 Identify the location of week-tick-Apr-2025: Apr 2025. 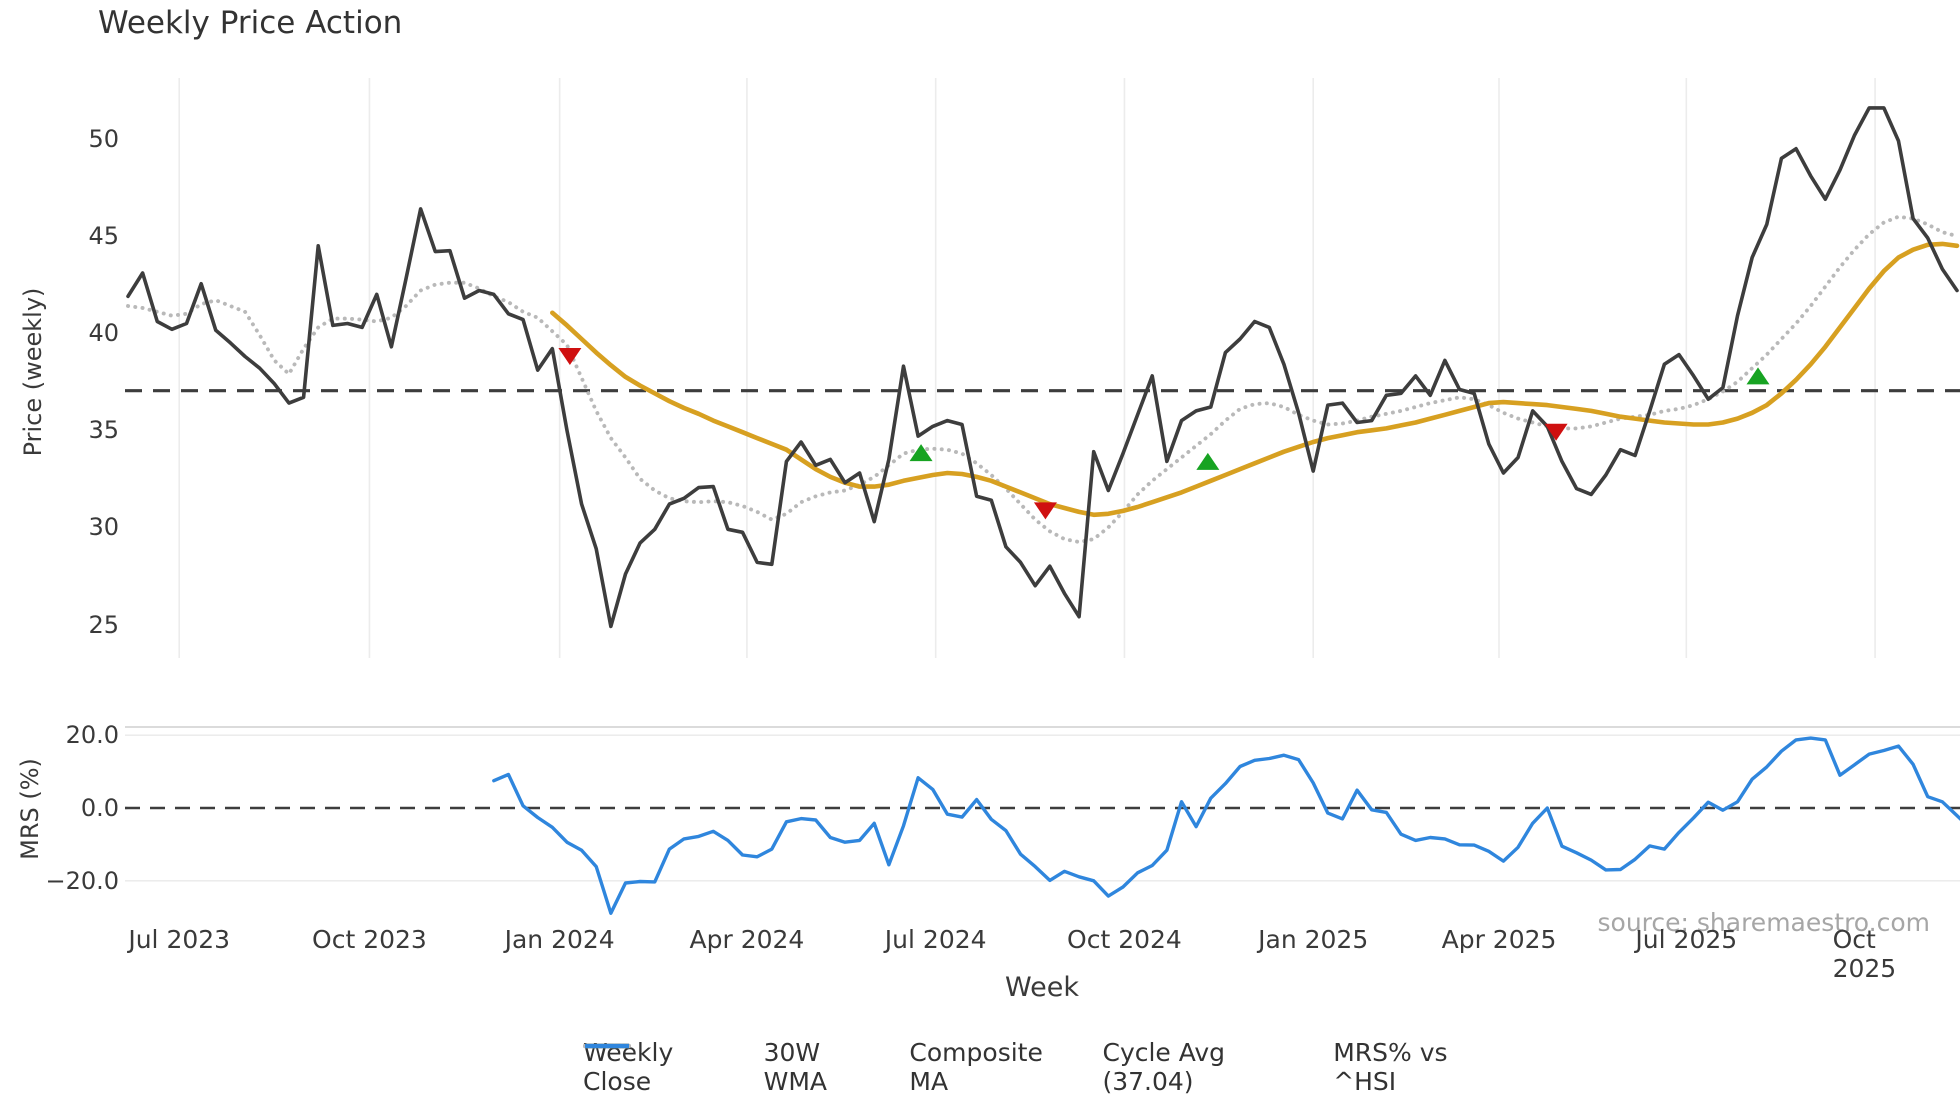
(1499, 939).